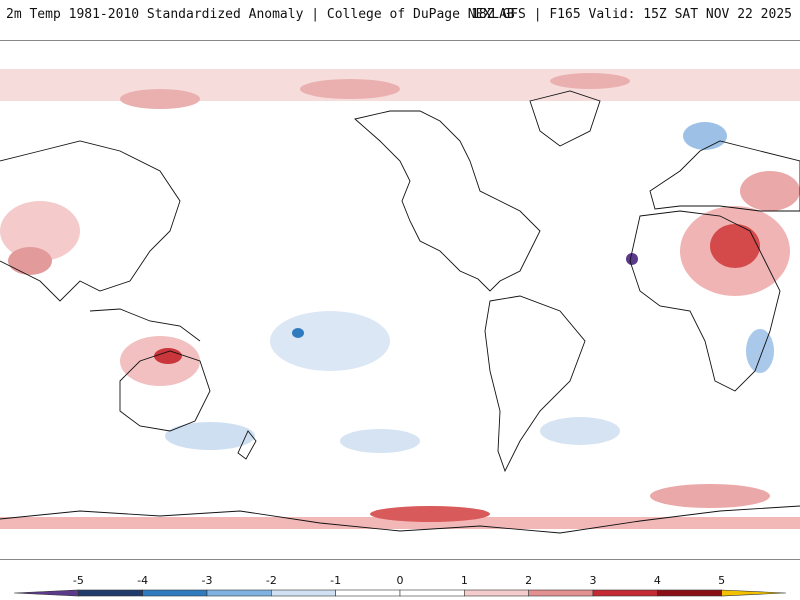 This screenshot has height=600, width=800. I want to click on tick-label: -4, so click(142, 580).